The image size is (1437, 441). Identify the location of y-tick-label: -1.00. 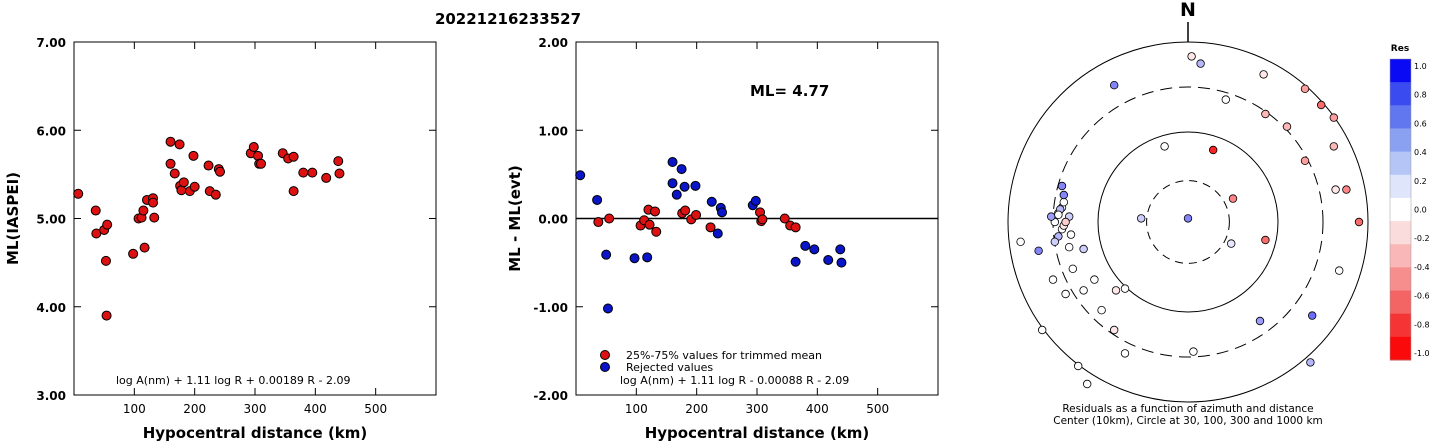
(550, 308).